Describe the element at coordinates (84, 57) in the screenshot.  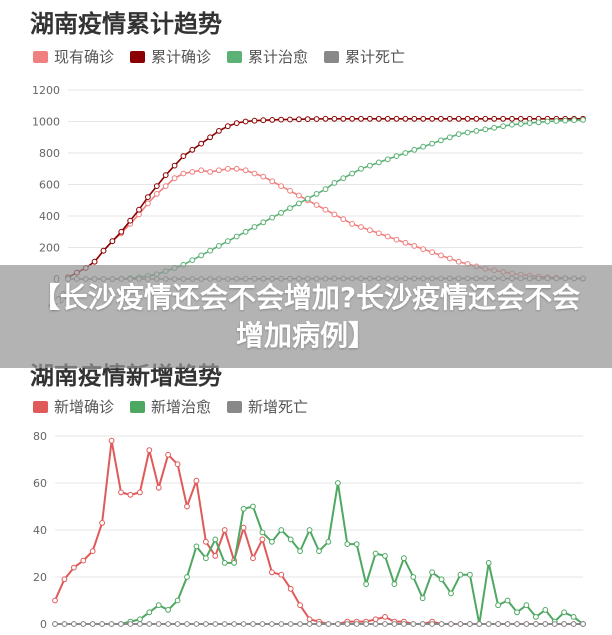
I see `legend-label: 现有确诊` at that location.